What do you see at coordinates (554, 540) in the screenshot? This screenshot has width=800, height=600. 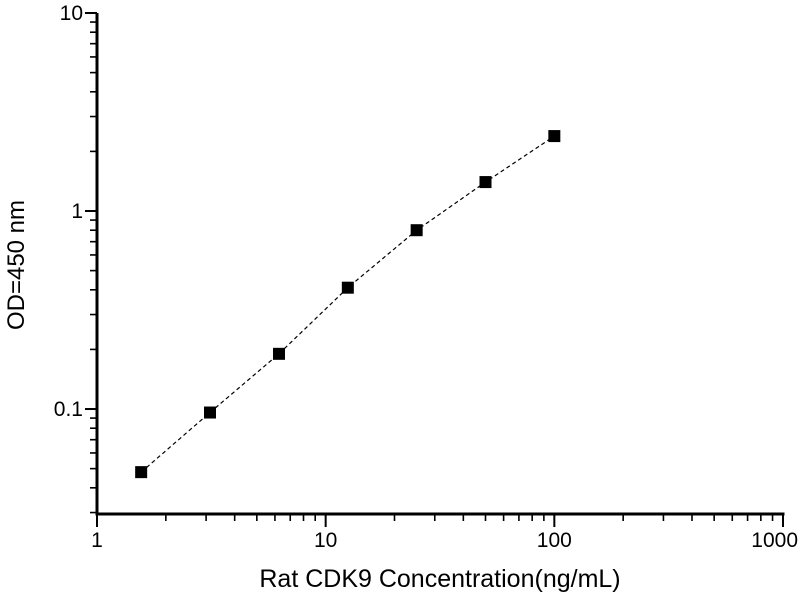 I see `x-tick-label: 100` at bounding box center [554, 540].